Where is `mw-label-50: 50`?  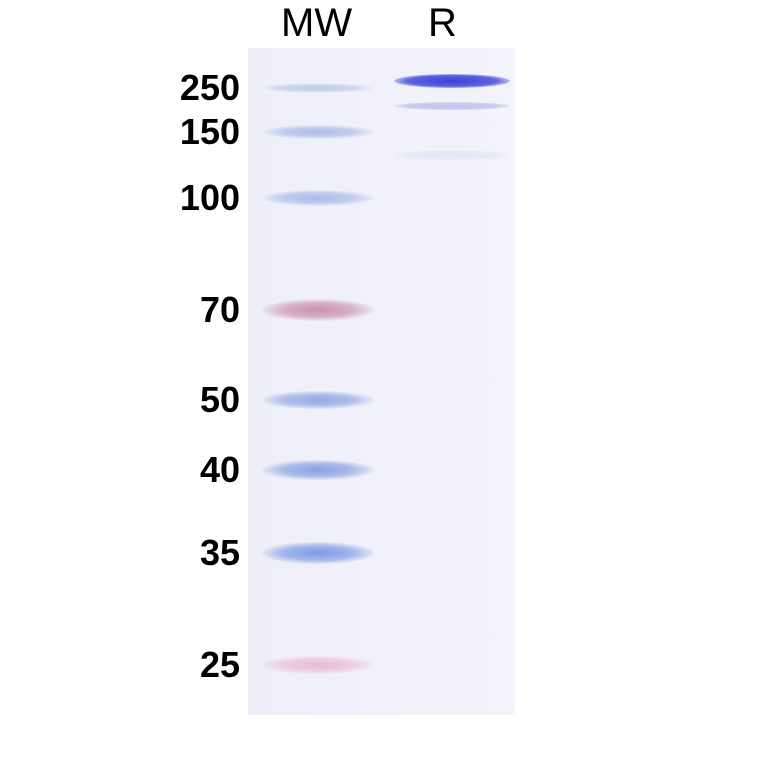
mw-label-50: 50 is located at coordinates (219, 399).